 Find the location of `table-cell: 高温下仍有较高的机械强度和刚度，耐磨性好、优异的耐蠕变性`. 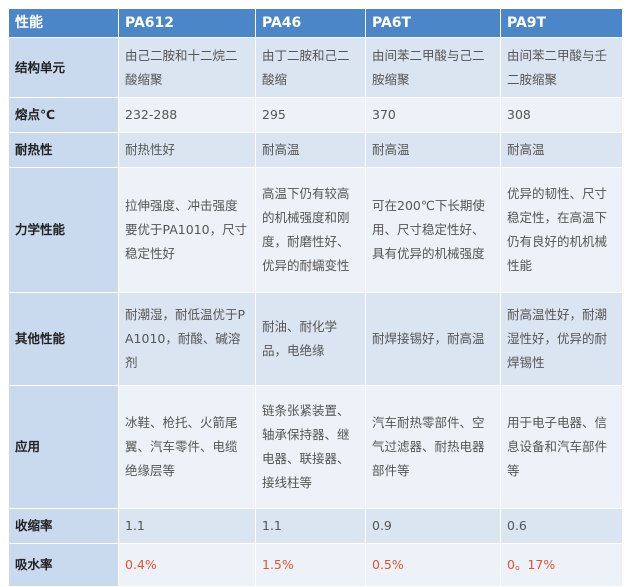

table-cell: 高温下仍有较高的机械强度和刚度，耐磨性好、优异的耐蠕变性 is located at coordinates (310, 230).